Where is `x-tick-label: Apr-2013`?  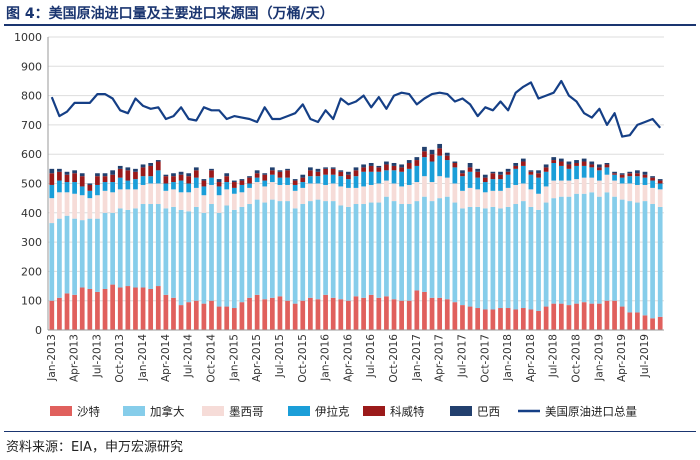
x-tick-label: Apr-2013 is located at coordinates (75, 358).